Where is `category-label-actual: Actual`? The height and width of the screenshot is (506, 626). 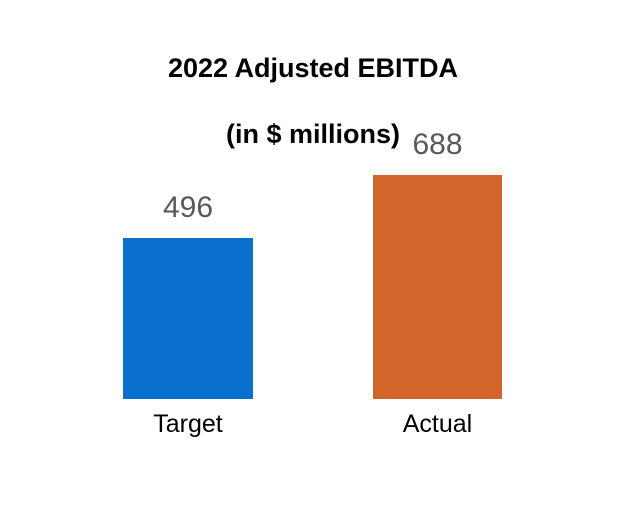 category-label-actual: Actual is located at coordinates (437, 424).